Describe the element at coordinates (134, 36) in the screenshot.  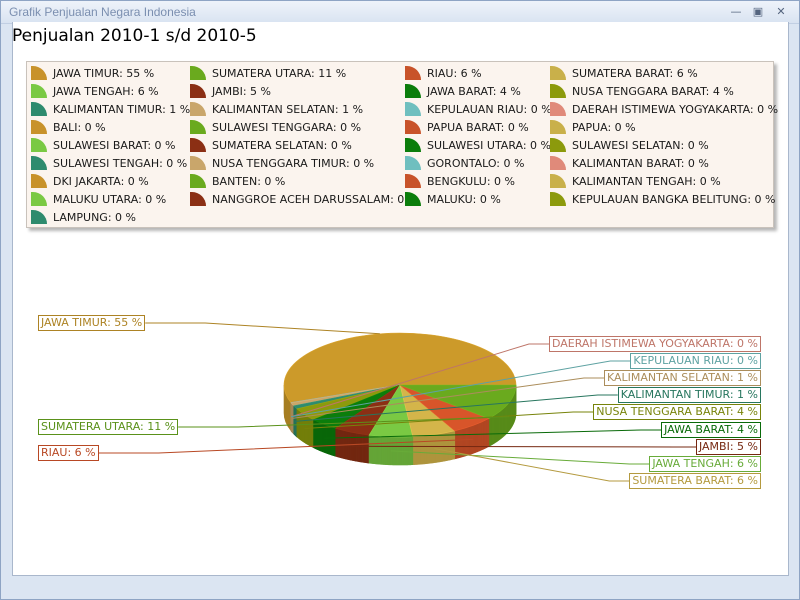
I see `page-title: Penjualan 2010-1 s/d 2010-5` at that location.